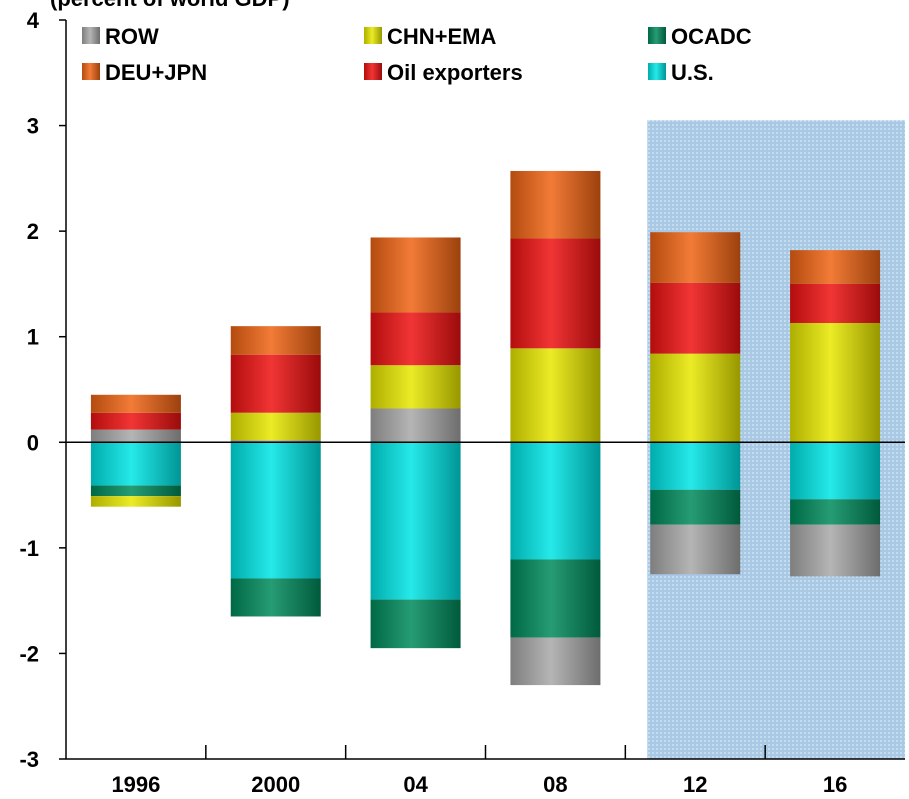 The height and width of the screenshot is (799, 909). I want to click on bar-segment-u-s--16, so click(835, 471).